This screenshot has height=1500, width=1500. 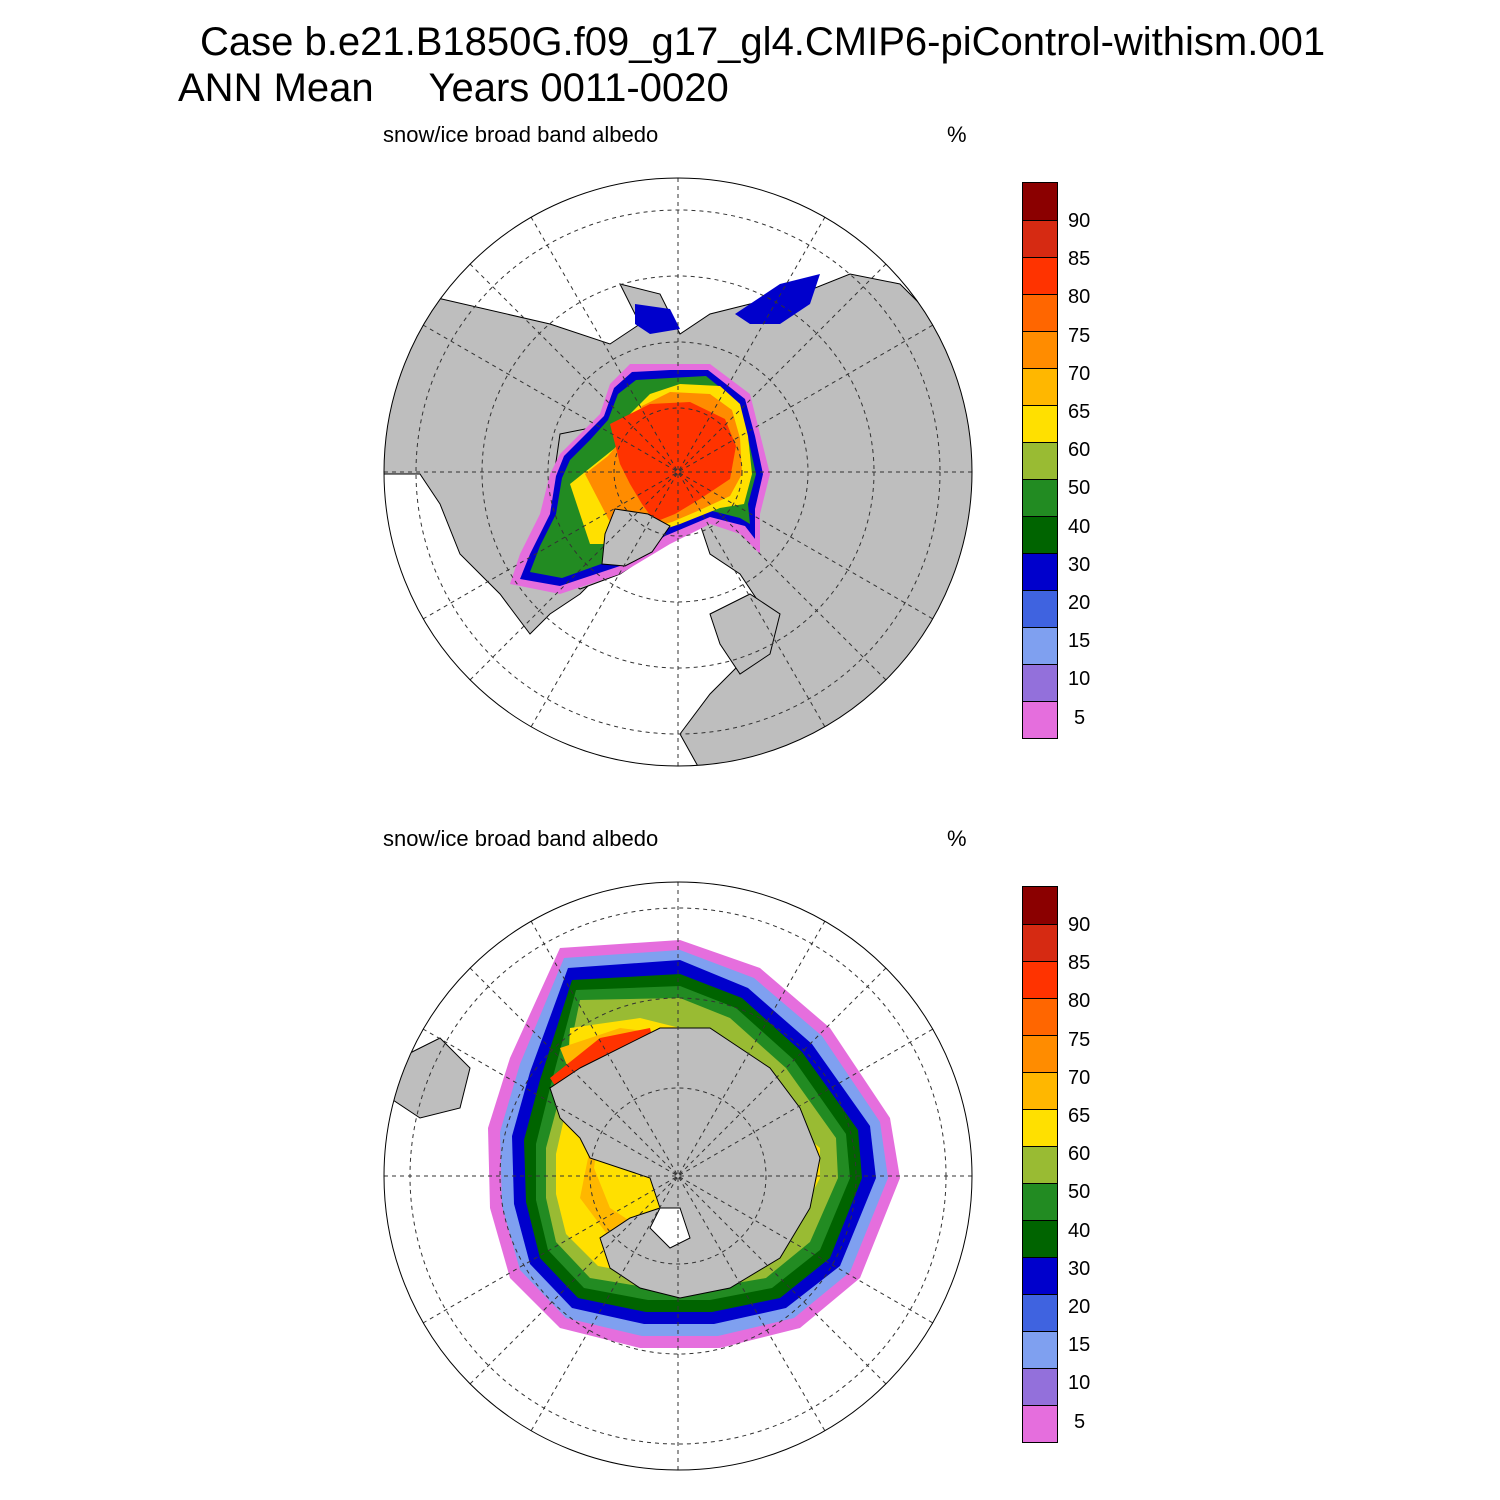 What do you see at coordinates (657, 319) in the screenshot?
I see `north-ice-bering` at bounding box center [657, 319].